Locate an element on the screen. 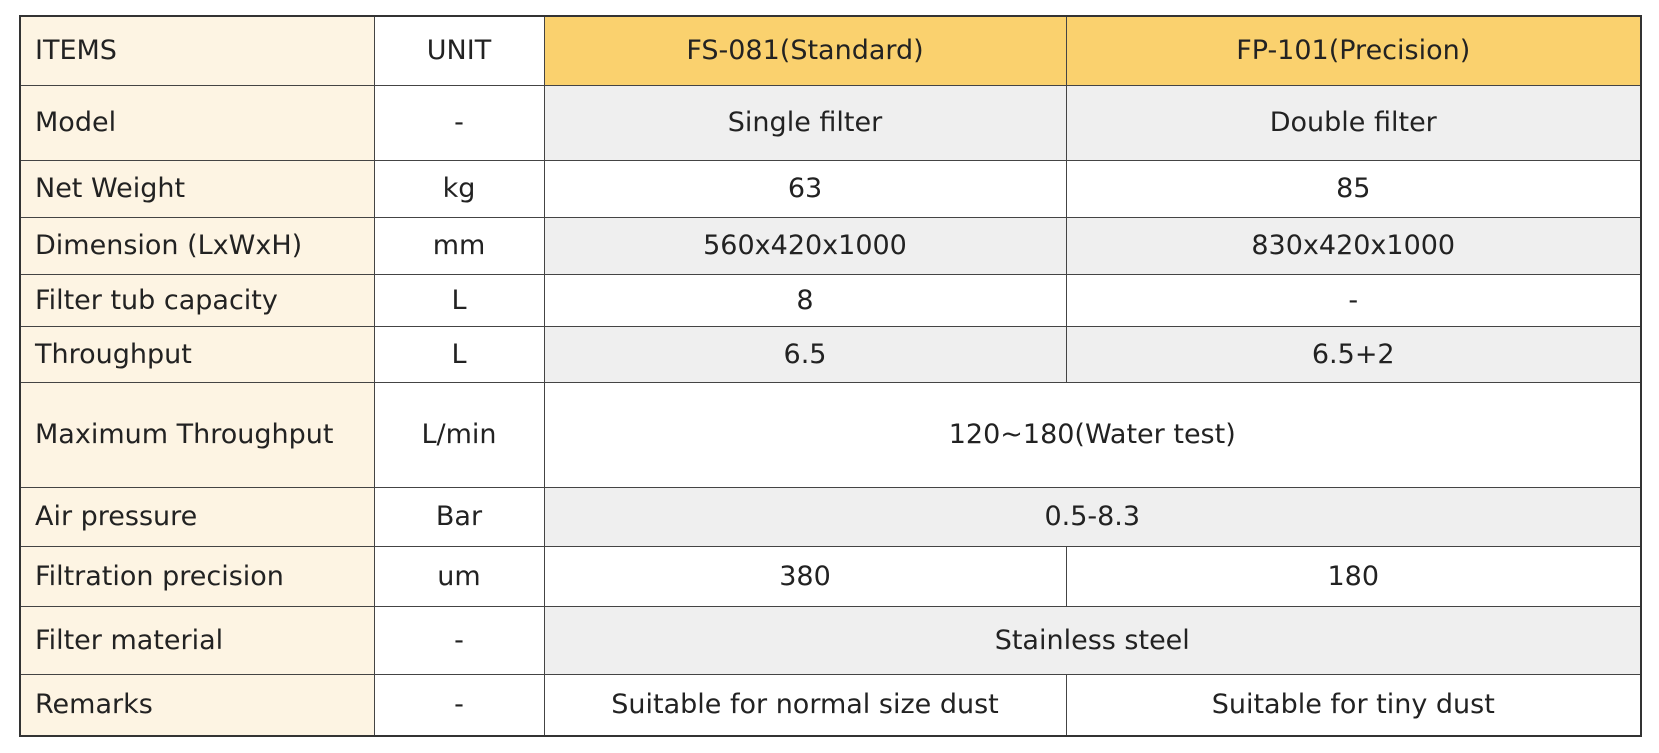 The image size is (1659, 753). value-cell: 0.5-8.3 is located at coordinates (1092, 516).